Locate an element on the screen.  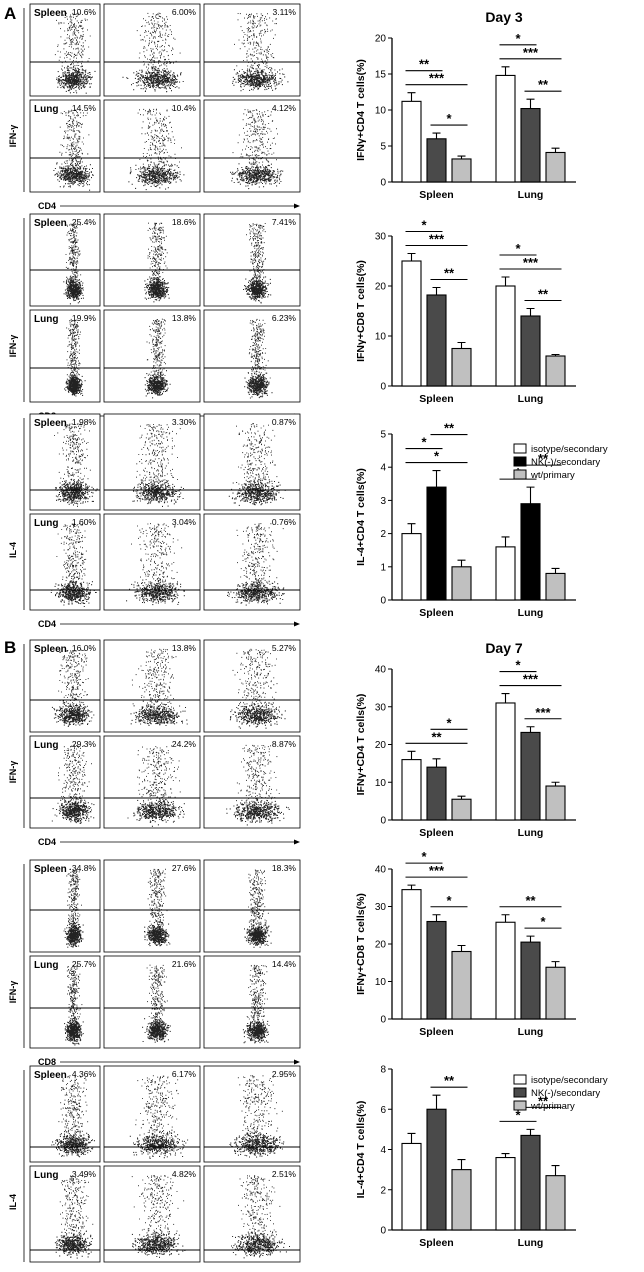
significance-label: ** is located at coordinates (436, 736).